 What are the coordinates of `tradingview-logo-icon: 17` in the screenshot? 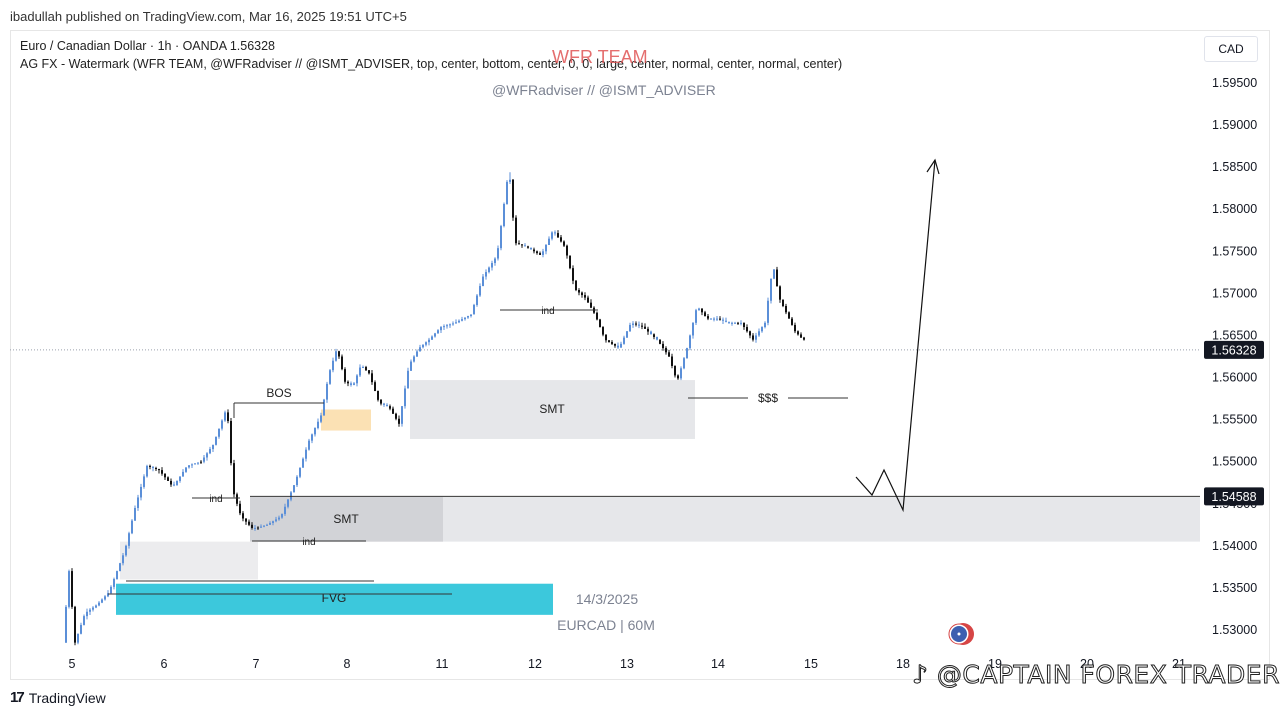 It's located at (17, 697).